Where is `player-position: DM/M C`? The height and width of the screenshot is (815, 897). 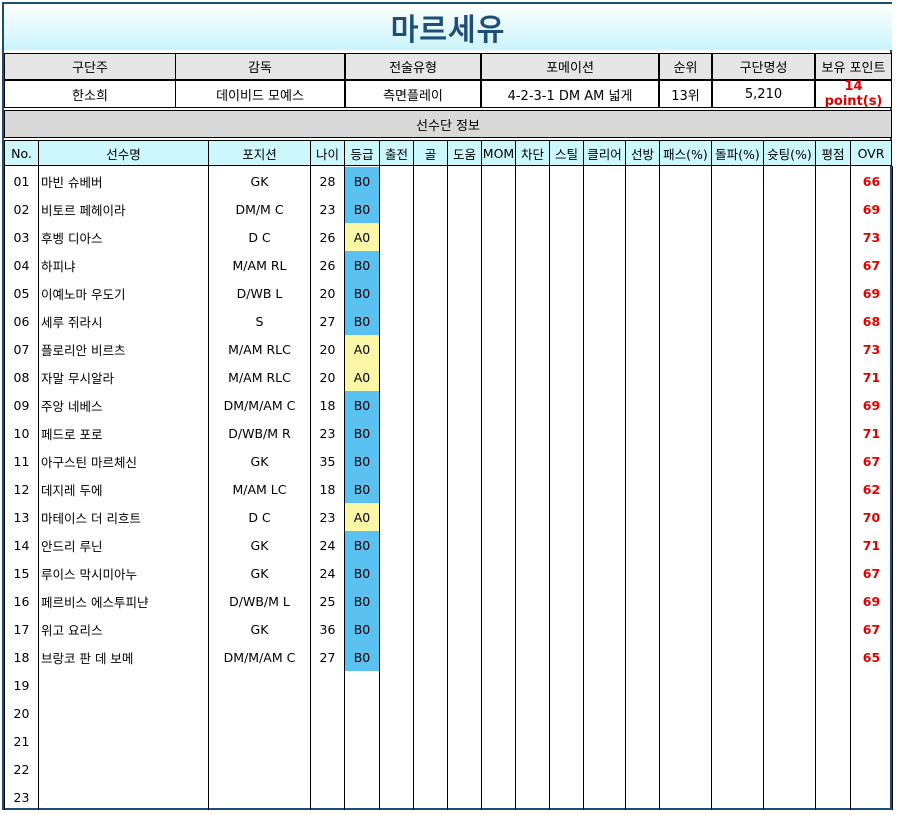
player-position: DM/M C is located at coordinates (259, 209).